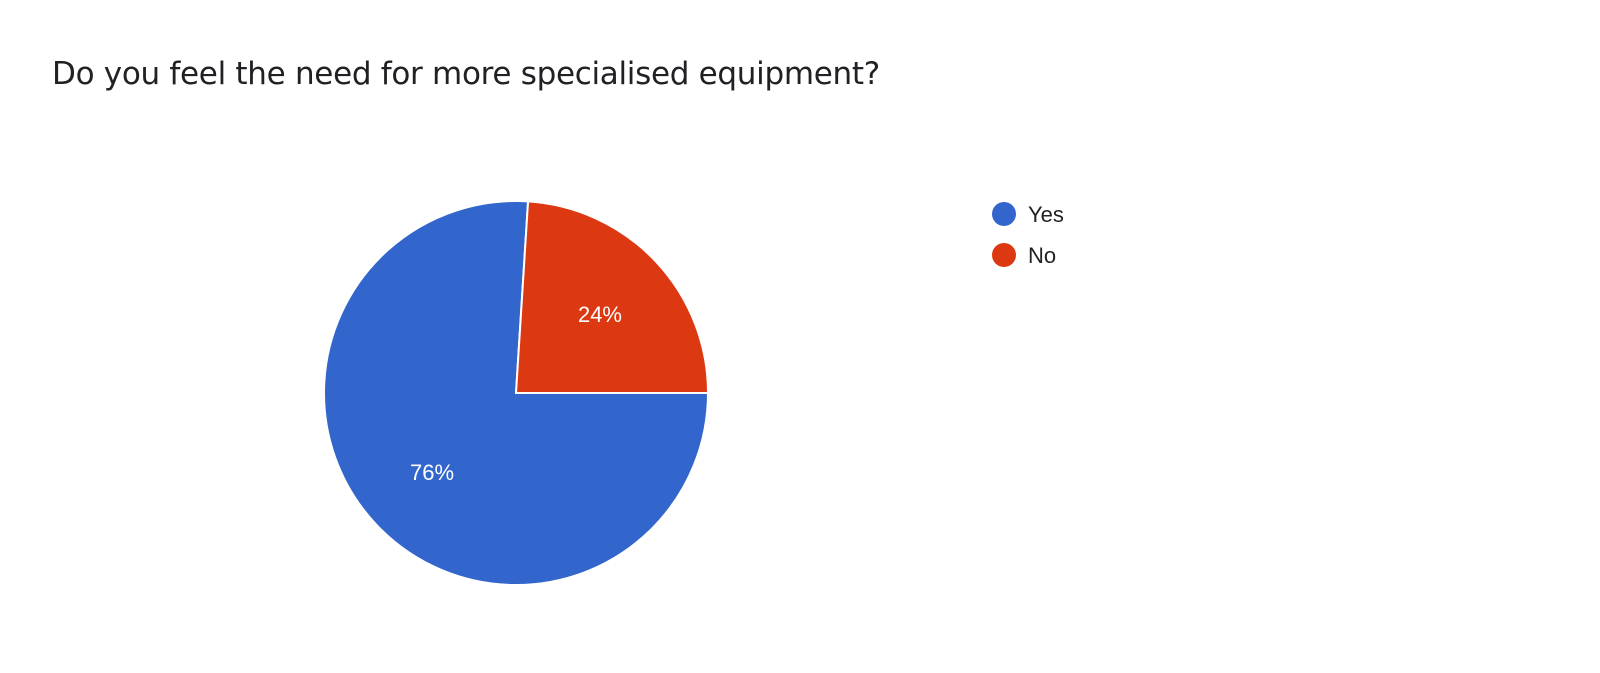 This screenshot has height=673, width=1600. Describe the element at coordinates (1042, 255) in the screenshot. I see `legend-label: No` at that location.